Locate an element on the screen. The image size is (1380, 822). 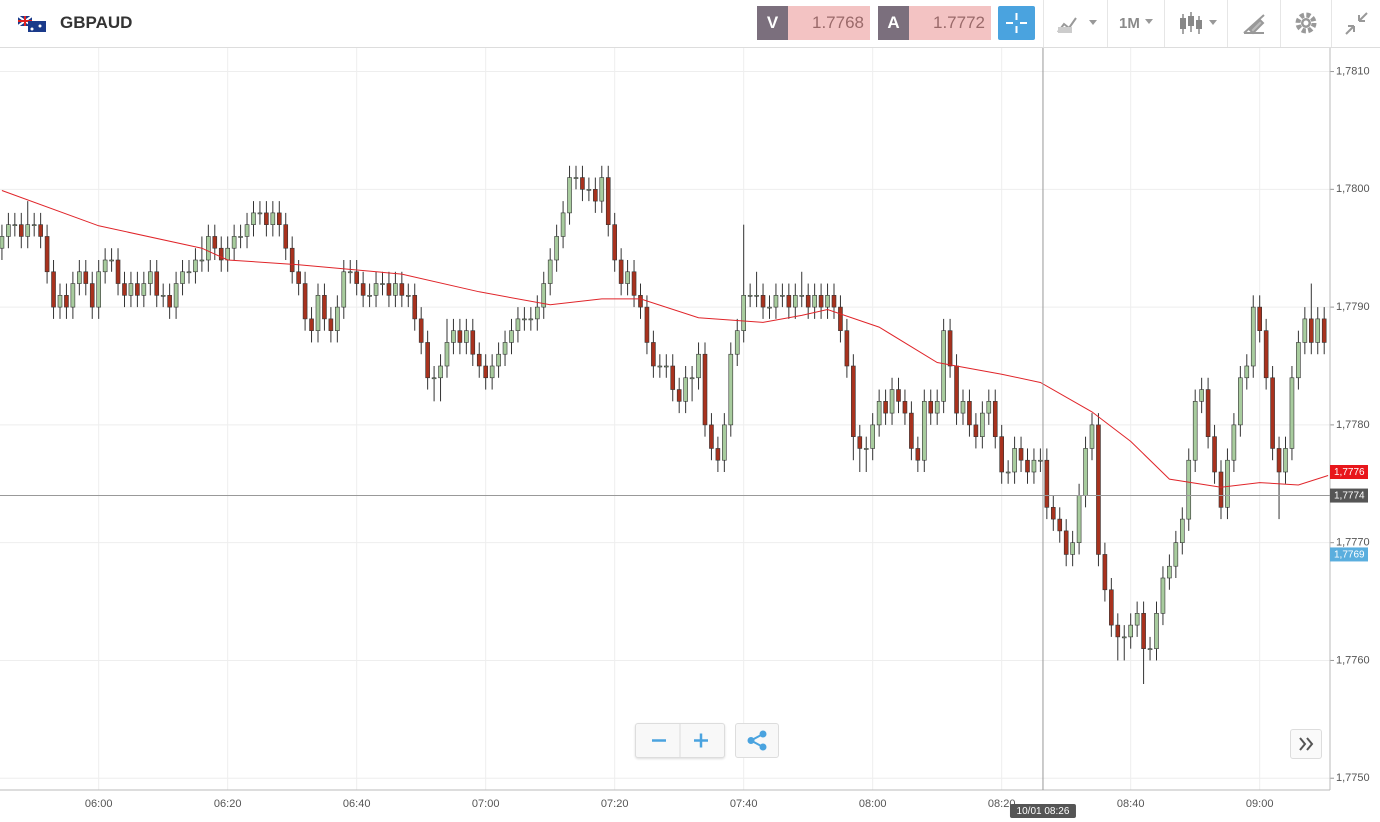
x-tick-label: 06:20 is located at coordinates (228, 804).